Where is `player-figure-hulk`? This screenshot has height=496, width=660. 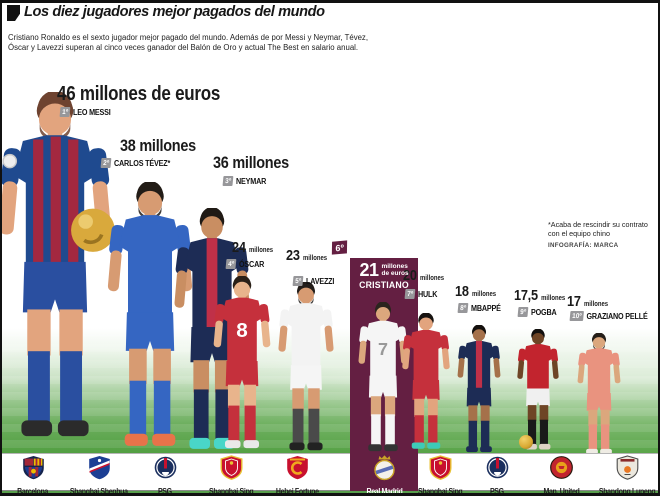
player-figure-hulk is located at coordinates (426, 383).